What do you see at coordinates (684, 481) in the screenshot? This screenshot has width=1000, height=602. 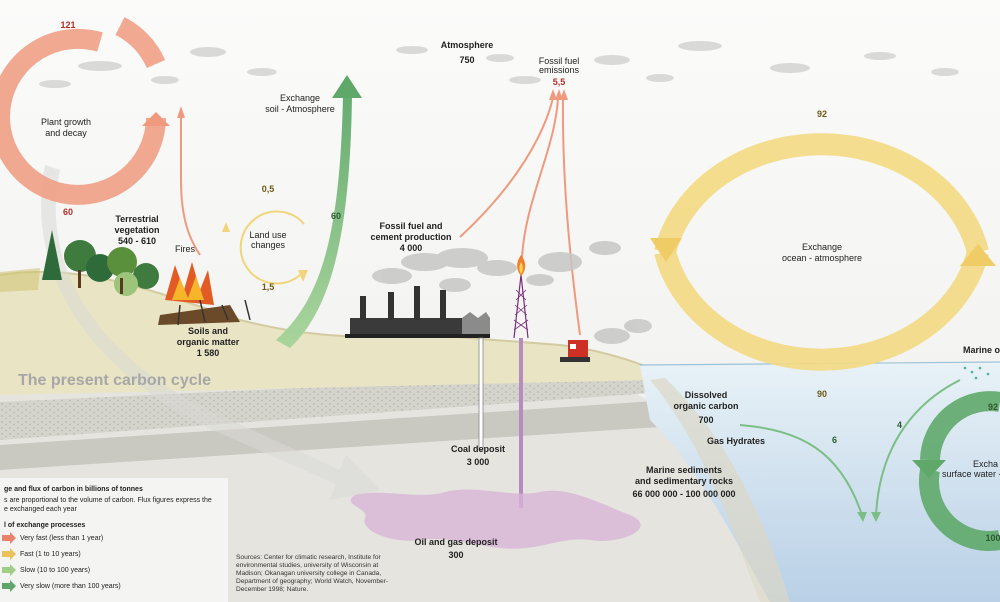 I see `marine-sediments-label-2: and sedimentary rocks` at bounding box center [684, 481].